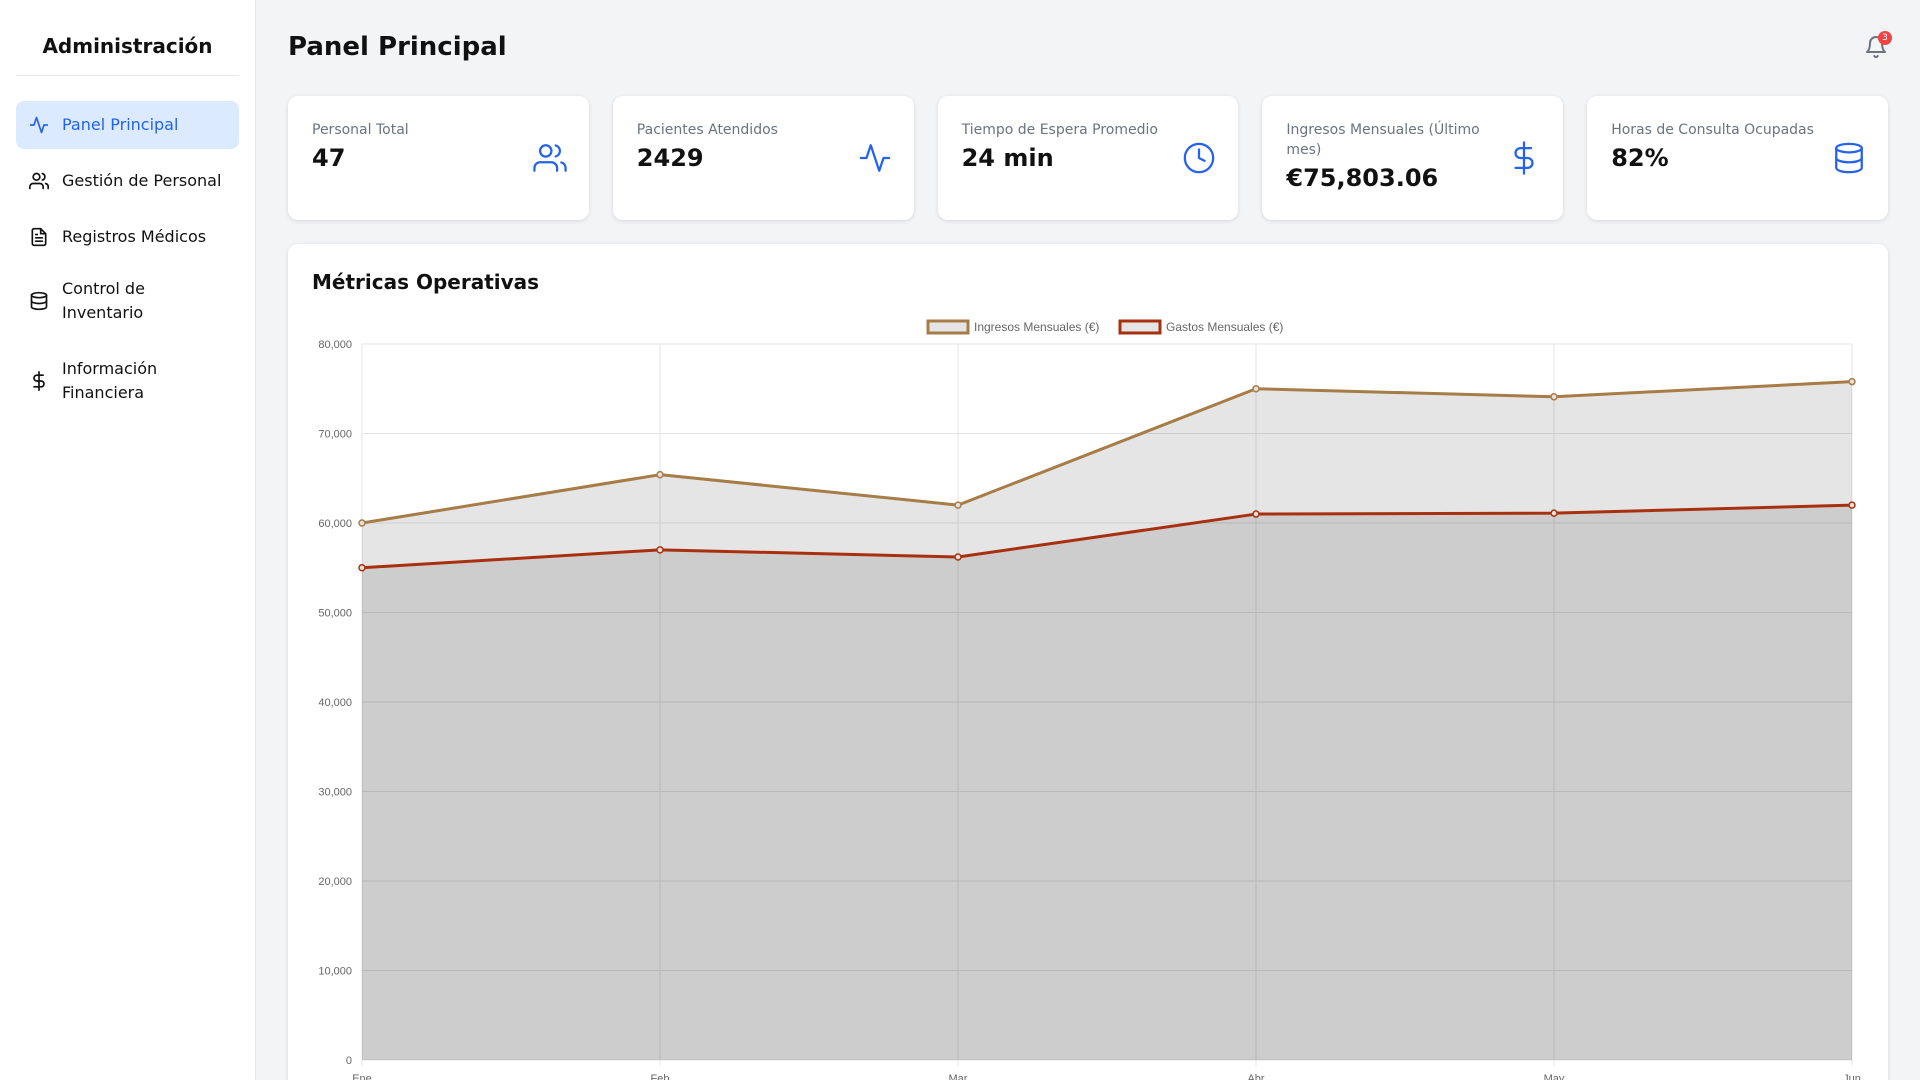  I want to click on y-tick-label: 10,000, so click(335, 972).